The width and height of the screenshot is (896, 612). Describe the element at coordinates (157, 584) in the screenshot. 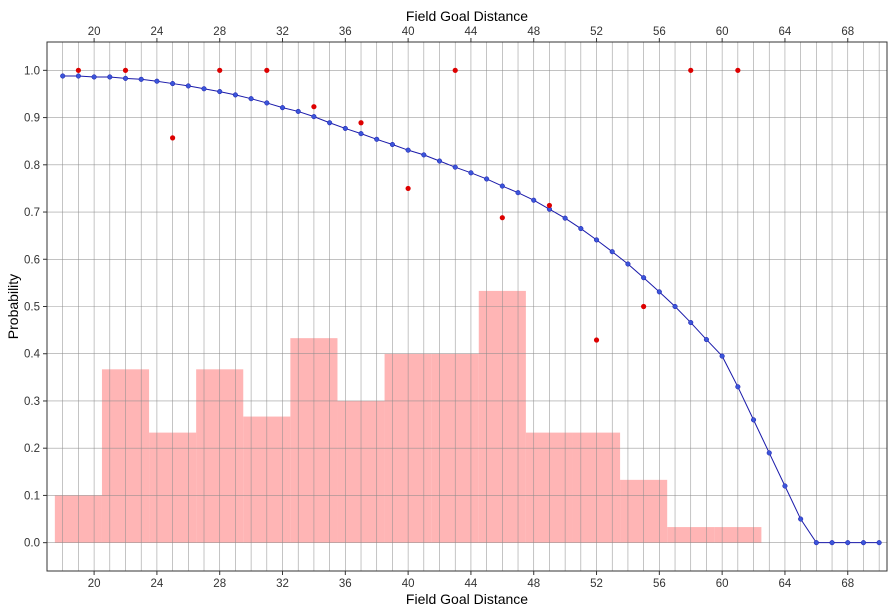

I see `x-tick-label-bottom: 24` at that location.